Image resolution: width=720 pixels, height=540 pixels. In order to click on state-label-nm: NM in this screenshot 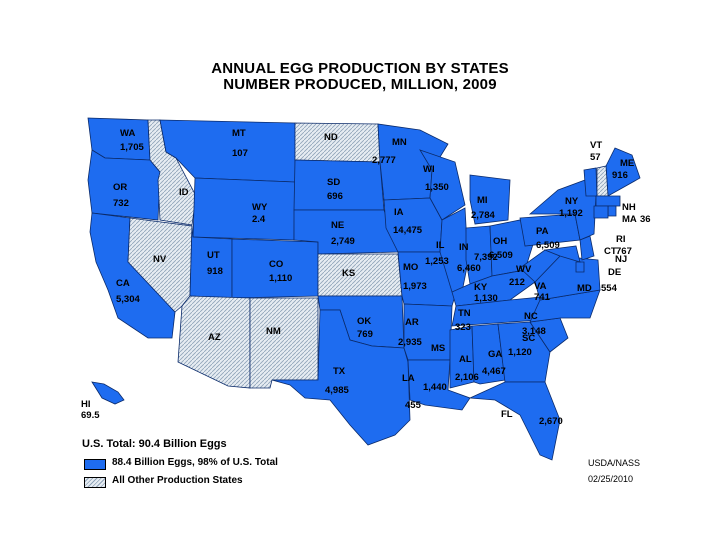, I will do `click(273, 331)`.